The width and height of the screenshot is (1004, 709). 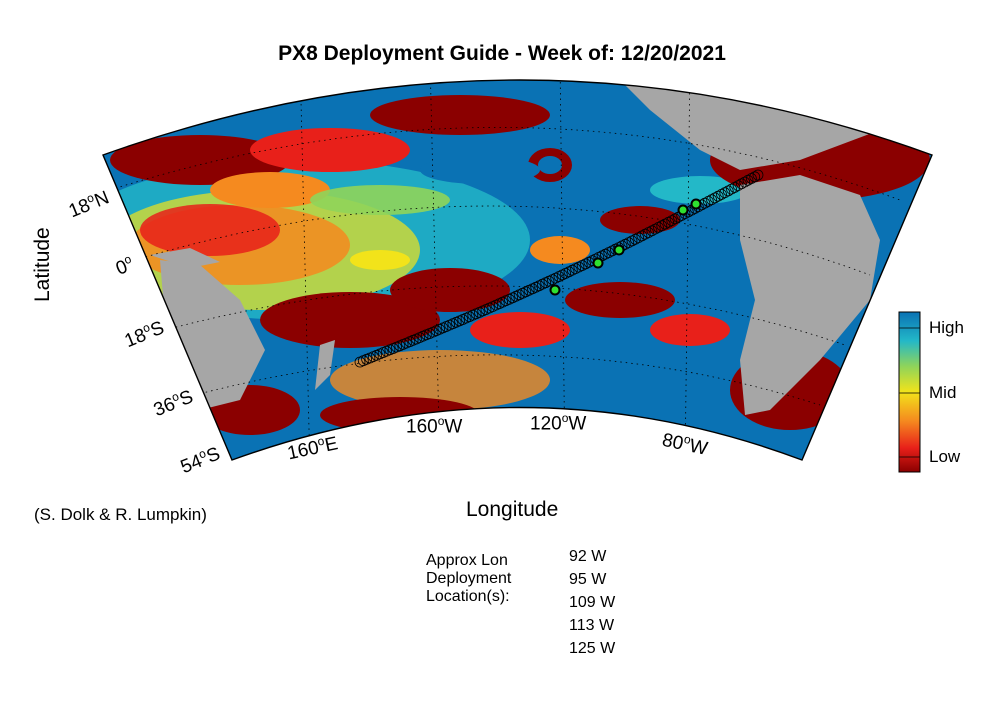 What do you see at coordinates (945, 456) in the screenshot?
I see `colorbar-low-label: Low` at bounding box center [945, 456].